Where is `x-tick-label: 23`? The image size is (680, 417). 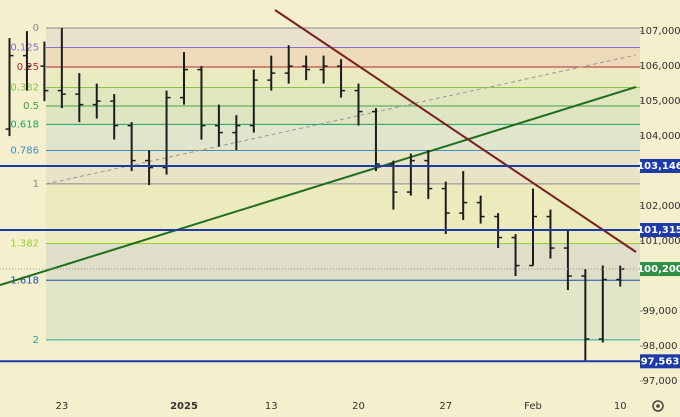
x-tick-label: 23 is located at coordinates (61, 406).